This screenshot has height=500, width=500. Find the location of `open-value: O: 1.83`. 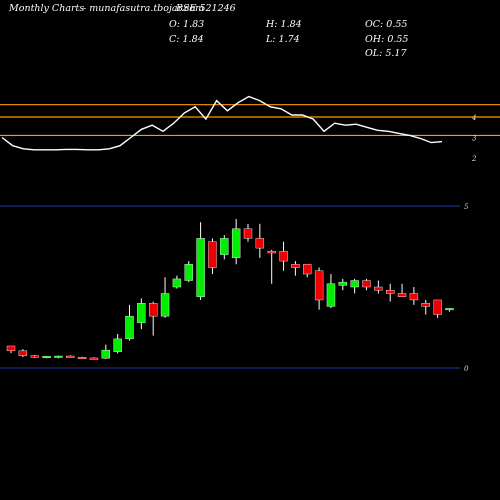

open-value: O: 1.83 is located at coordinates (186, 24).